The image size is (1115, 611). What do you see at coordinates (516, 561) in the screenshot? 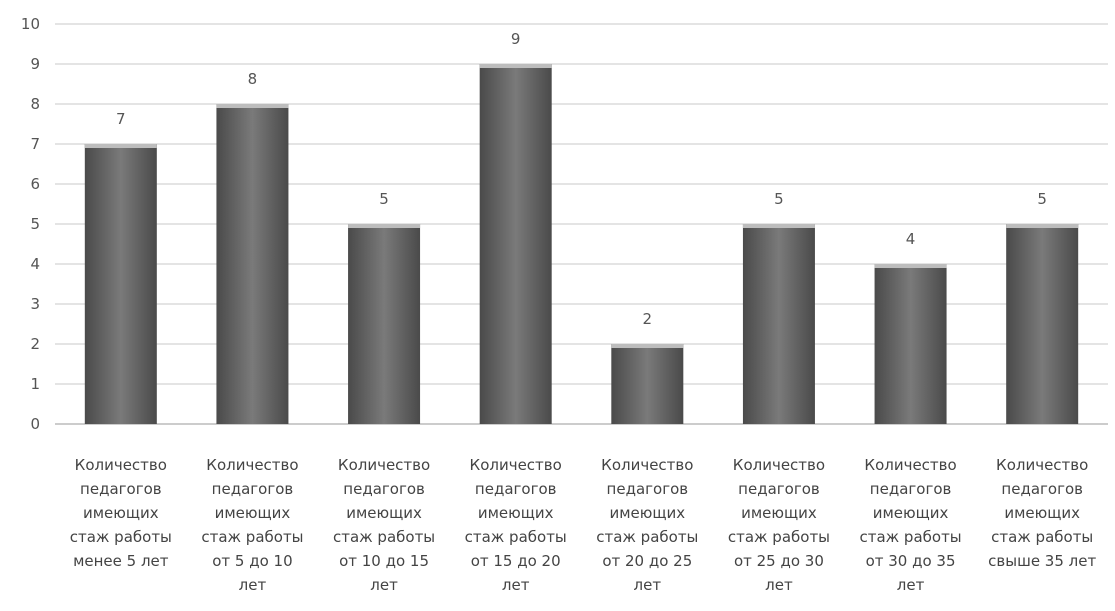
I see `category-label-line: от 15 до 20` at bounding box center [516, 561].